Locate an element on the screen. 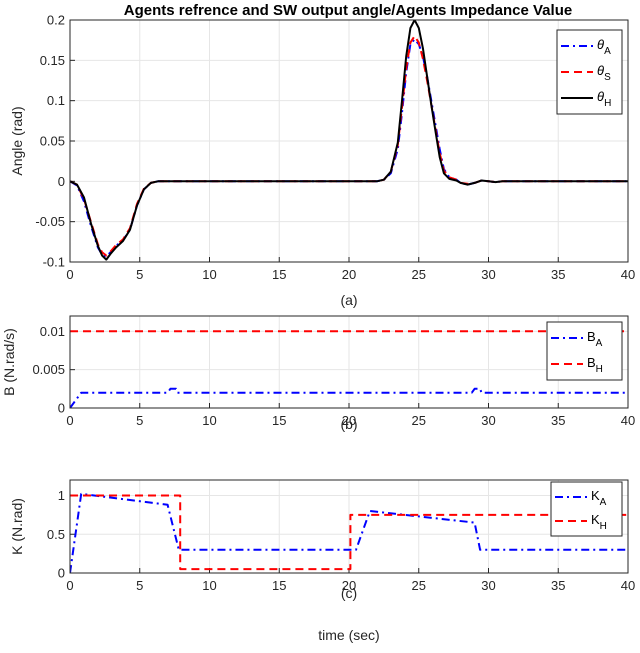 The height and width of the screenshot is (653, 640). y-tick-label: 0.2 is located at coordinates (56, 20).